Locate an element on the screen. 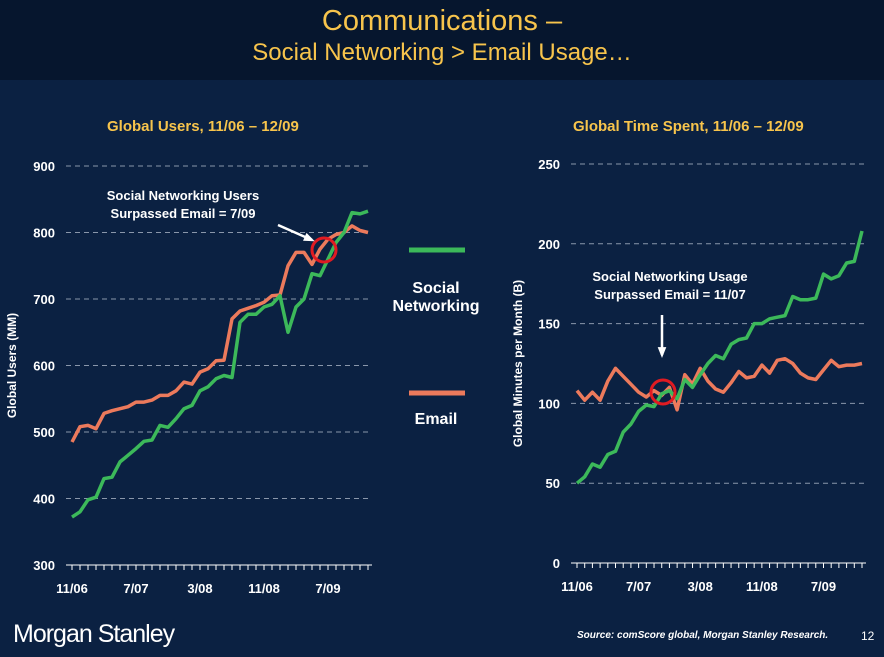  legend-social-label: Social Networking is located at coordinates (436, 297).